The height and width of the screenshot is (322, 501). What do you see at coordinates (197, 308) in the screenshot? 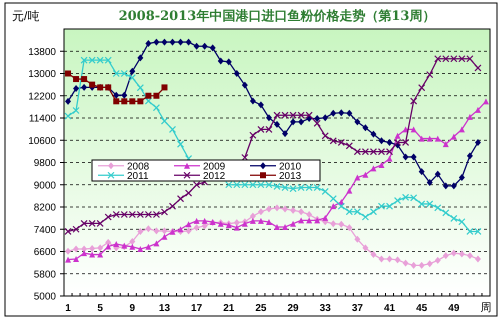
I see `x-tick-label: 17` at bounding box center [197, 308].